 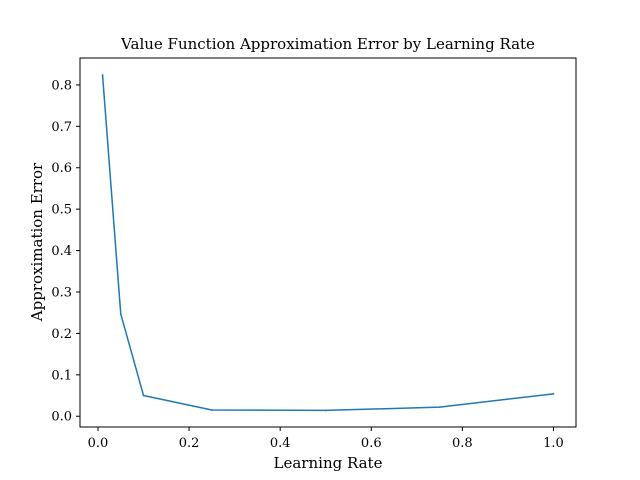 What do you see at coordinates (61, 210) in the screenshot?
I see `y-tick-label: 0.5` at bounding box center [61, 210].